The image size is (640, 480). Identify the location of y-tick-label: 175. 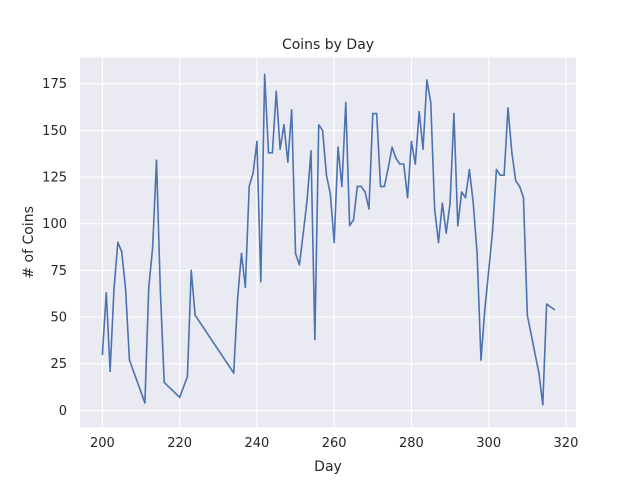
(54, 84).